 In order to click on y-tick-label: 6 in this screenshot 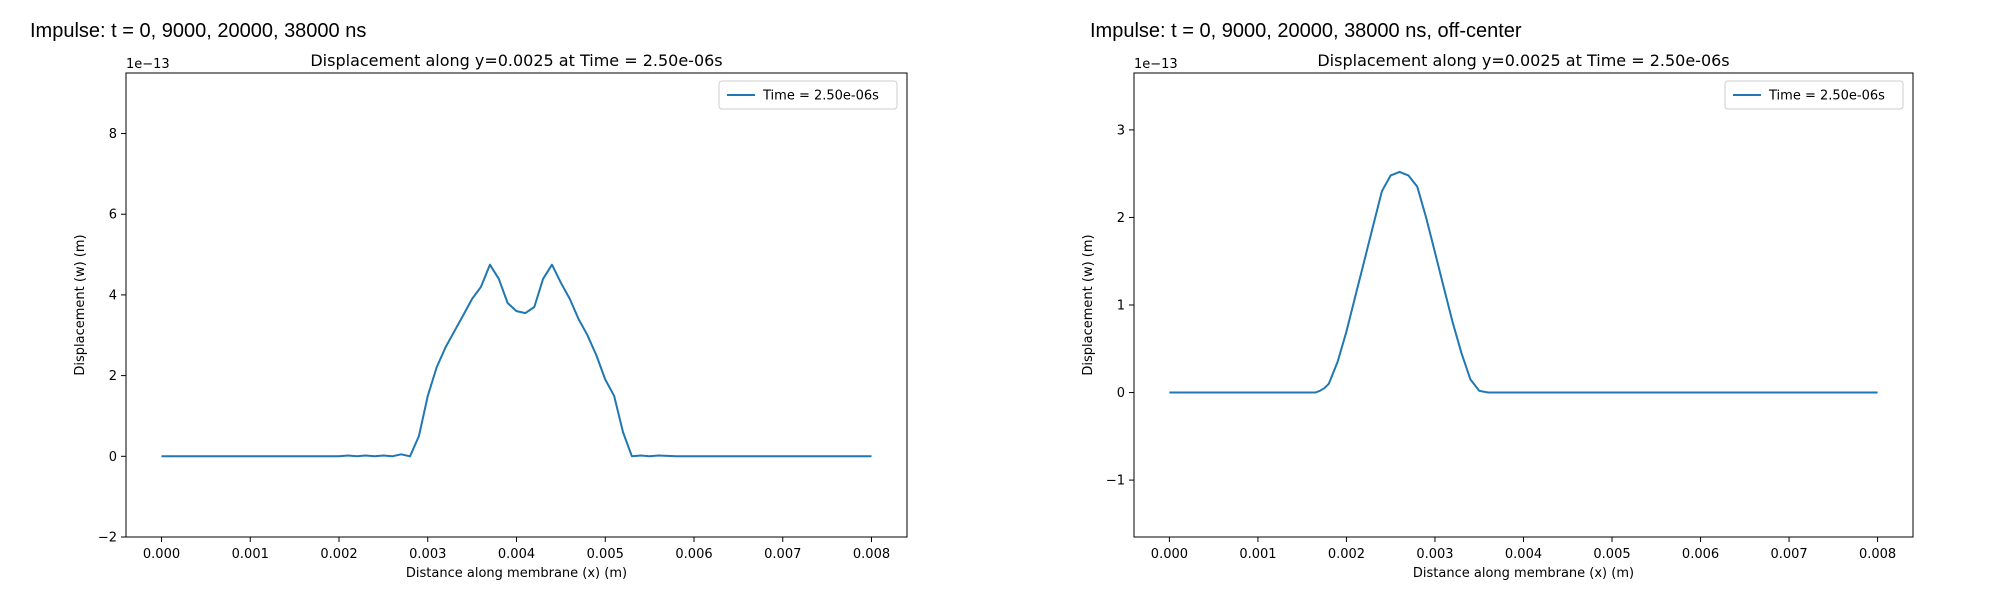, I will do `click(113, 215)`.